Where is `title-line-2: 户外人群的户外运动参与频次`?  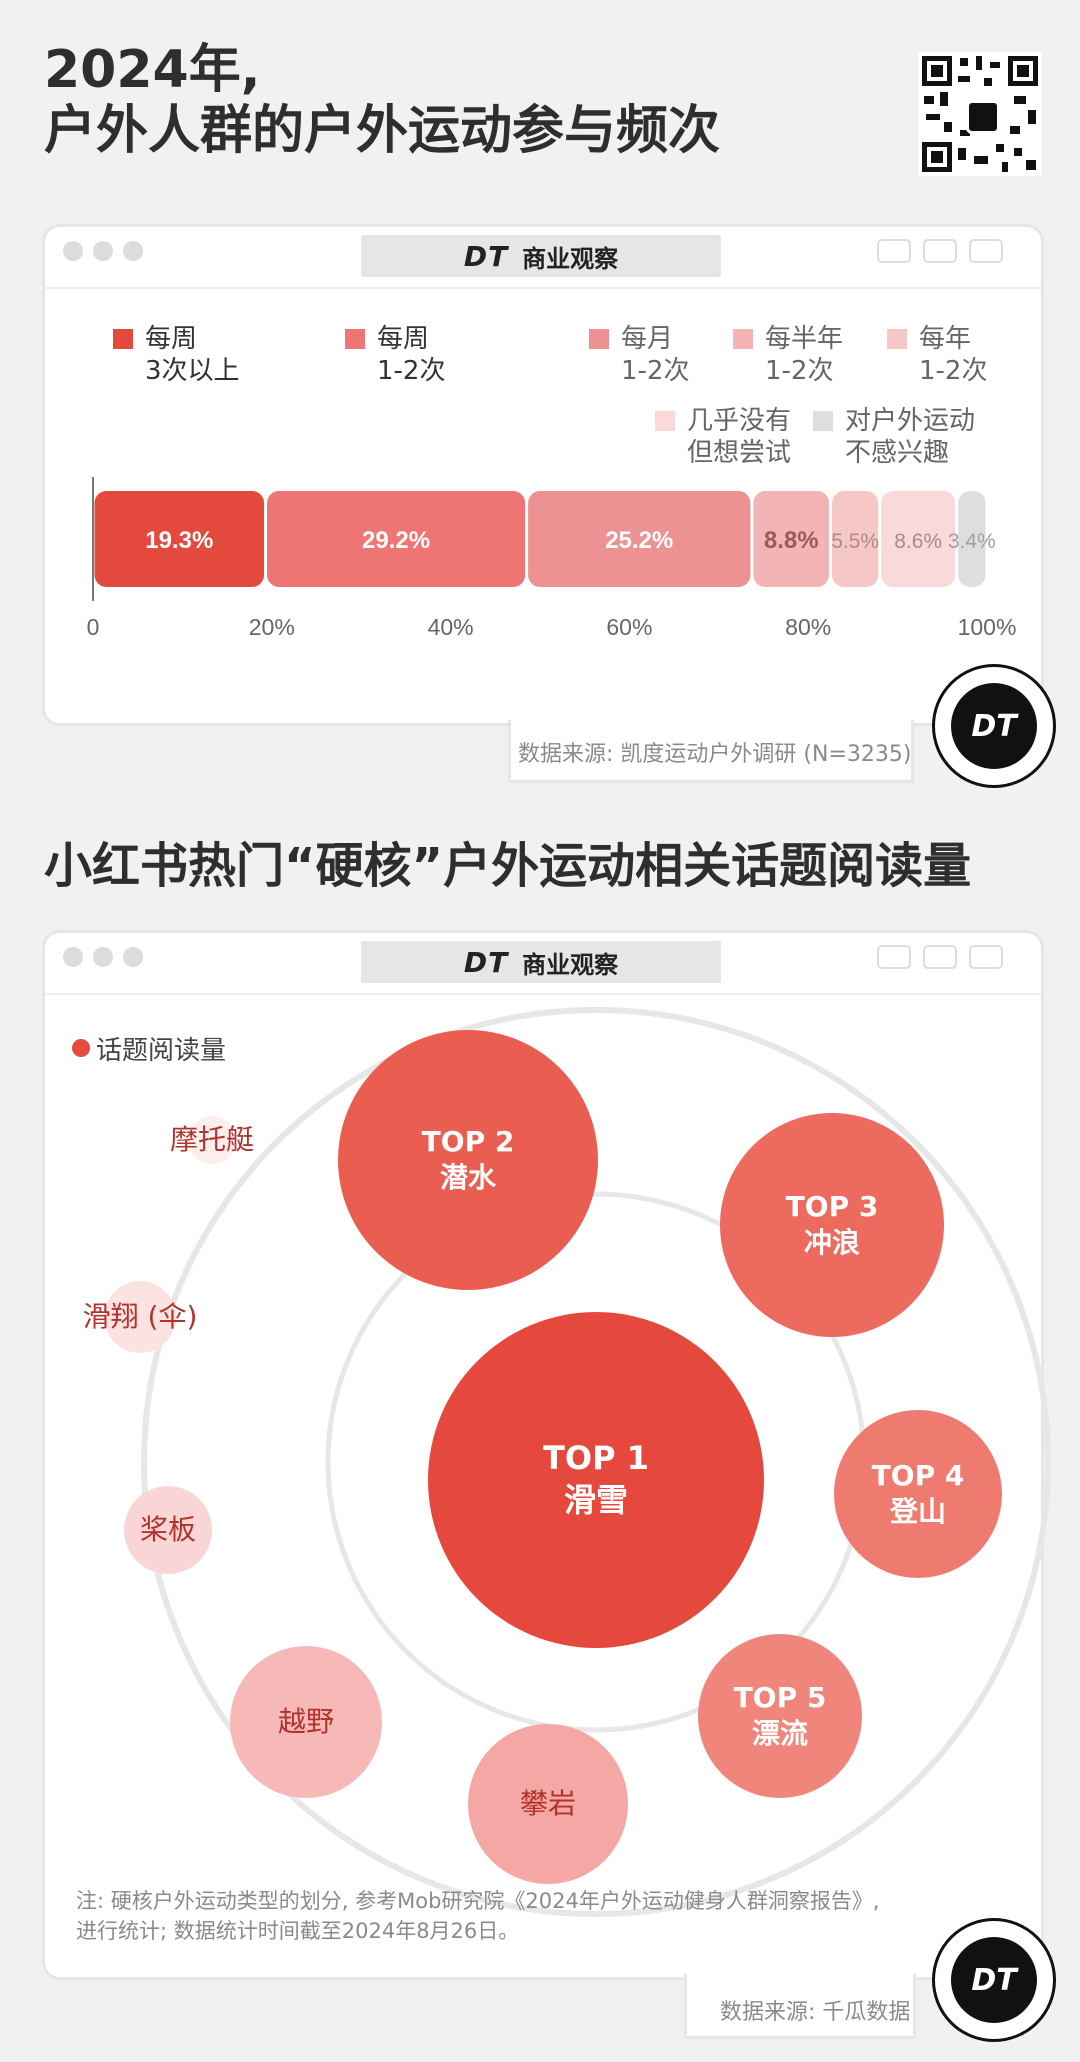
title-line-2: 户外人群的户外运动参与频次 is located at coordinates (382, 131).